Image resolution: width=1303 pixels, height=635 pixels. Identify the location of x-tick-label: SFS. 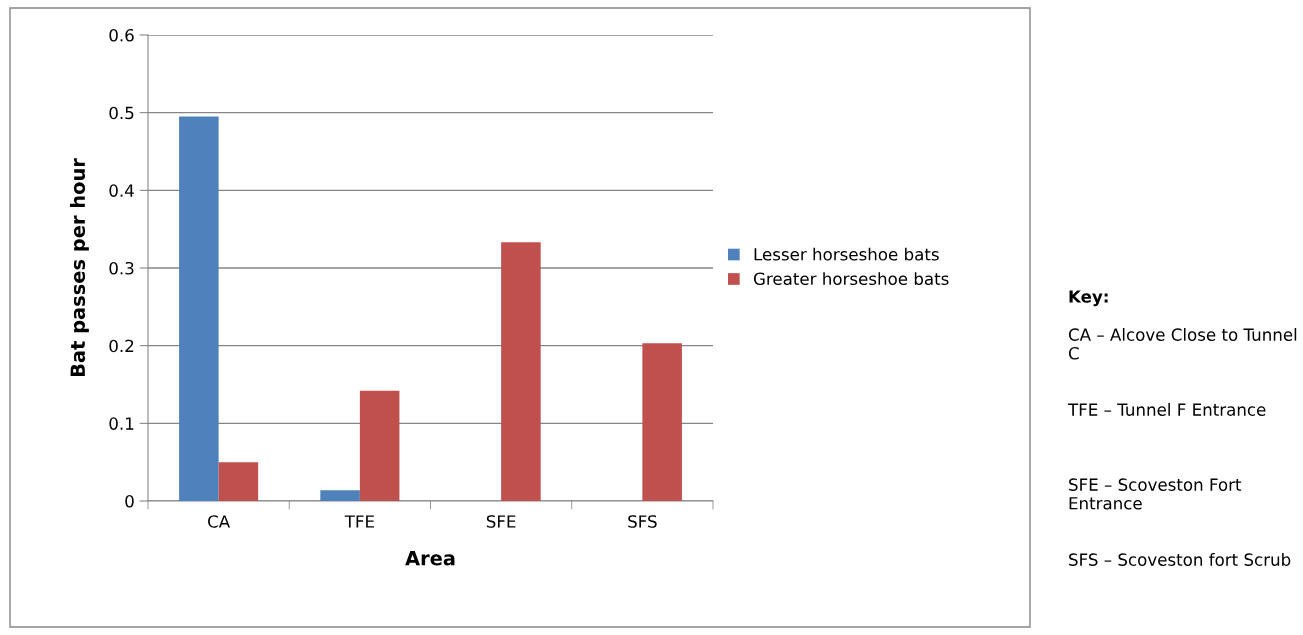
(642, 521).